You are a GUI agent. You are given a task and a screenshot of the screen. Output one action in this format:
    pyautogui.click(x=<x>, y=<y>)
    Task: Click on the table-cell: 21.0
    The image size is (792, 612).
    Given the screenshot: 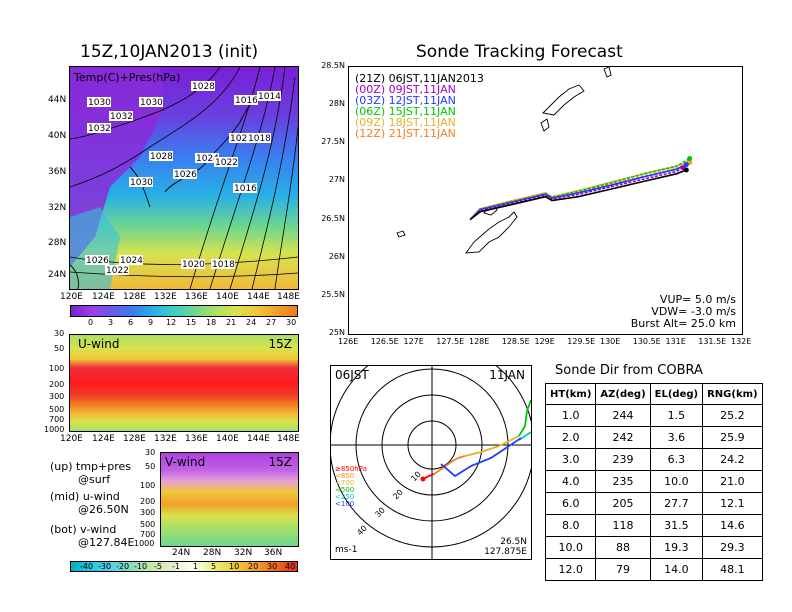 What is the action you would take?
    pyautogui.click(x=732, y=481)
    